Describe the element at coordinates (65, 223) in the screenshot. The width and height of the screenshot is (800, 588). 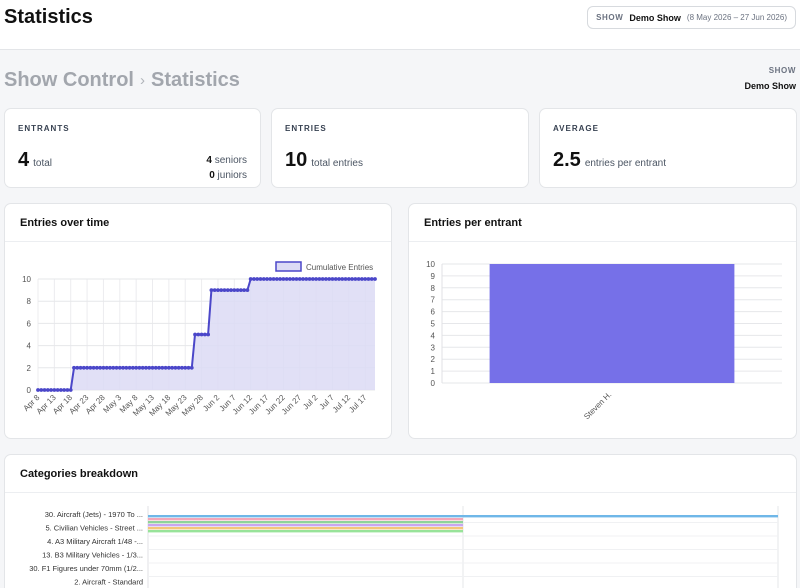
I see `panel-title: Entries over time` at that location.